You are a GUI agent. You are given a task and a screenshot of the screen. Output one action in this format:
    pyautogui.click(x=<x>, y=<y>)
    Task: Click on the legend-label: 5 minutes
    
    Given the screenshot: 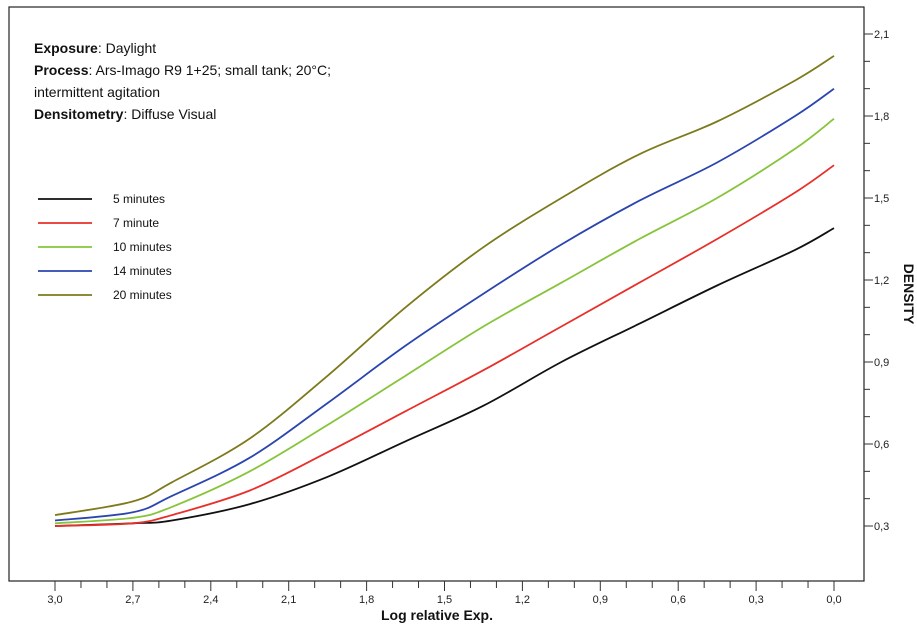 What is the action you would take?
    pyautogui.click(x=139, y=199)
    